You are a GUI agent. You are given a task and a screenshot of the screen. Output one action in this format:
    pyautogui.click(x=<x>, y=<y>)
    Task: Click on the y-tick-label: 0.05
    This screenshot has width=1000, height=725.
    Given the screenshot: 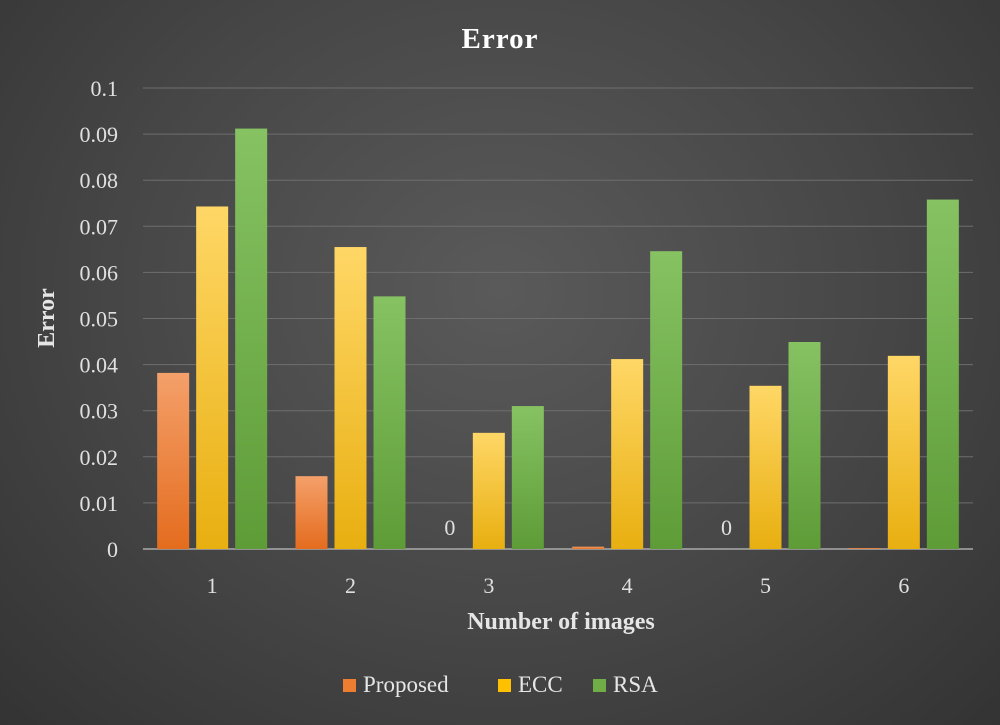 What is the action you would take?
    pyautogui.click(x=99, y=319)
    